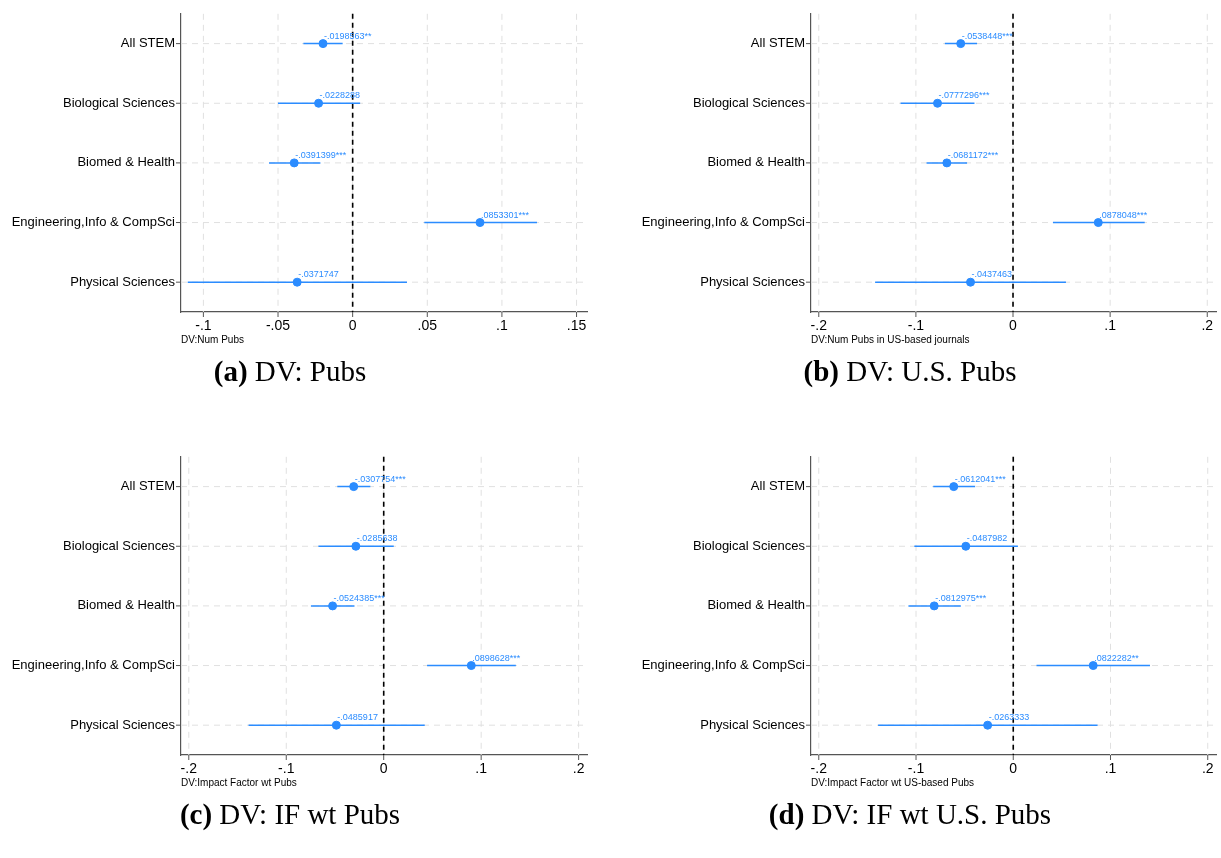 Image resolution: width=1221 pixels, height=858 pixels. What do you see at coordinates (427, 325) in the screenshot?
I see `x-tick-label: .05` at bounding box center [427, 325].